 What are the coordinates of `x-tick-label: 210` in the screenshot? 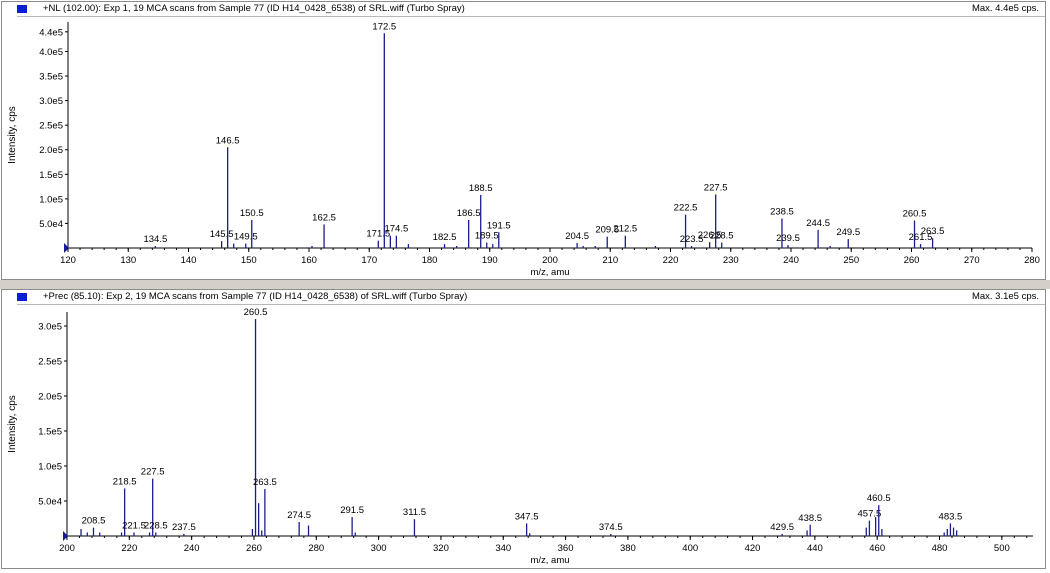 It's located at (610, 260).